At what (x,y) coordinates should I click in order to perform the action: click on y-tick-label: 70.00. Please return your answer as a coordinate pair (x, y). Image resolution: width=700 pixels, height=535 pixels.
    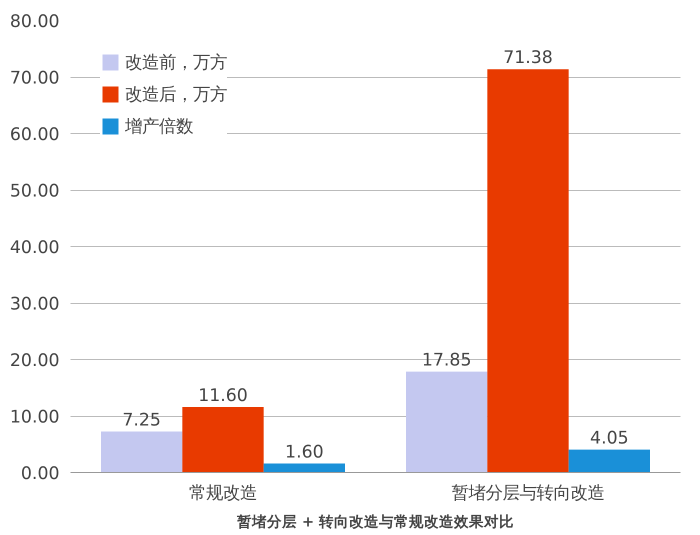
    Looking at the image, I should click on (35, 78).